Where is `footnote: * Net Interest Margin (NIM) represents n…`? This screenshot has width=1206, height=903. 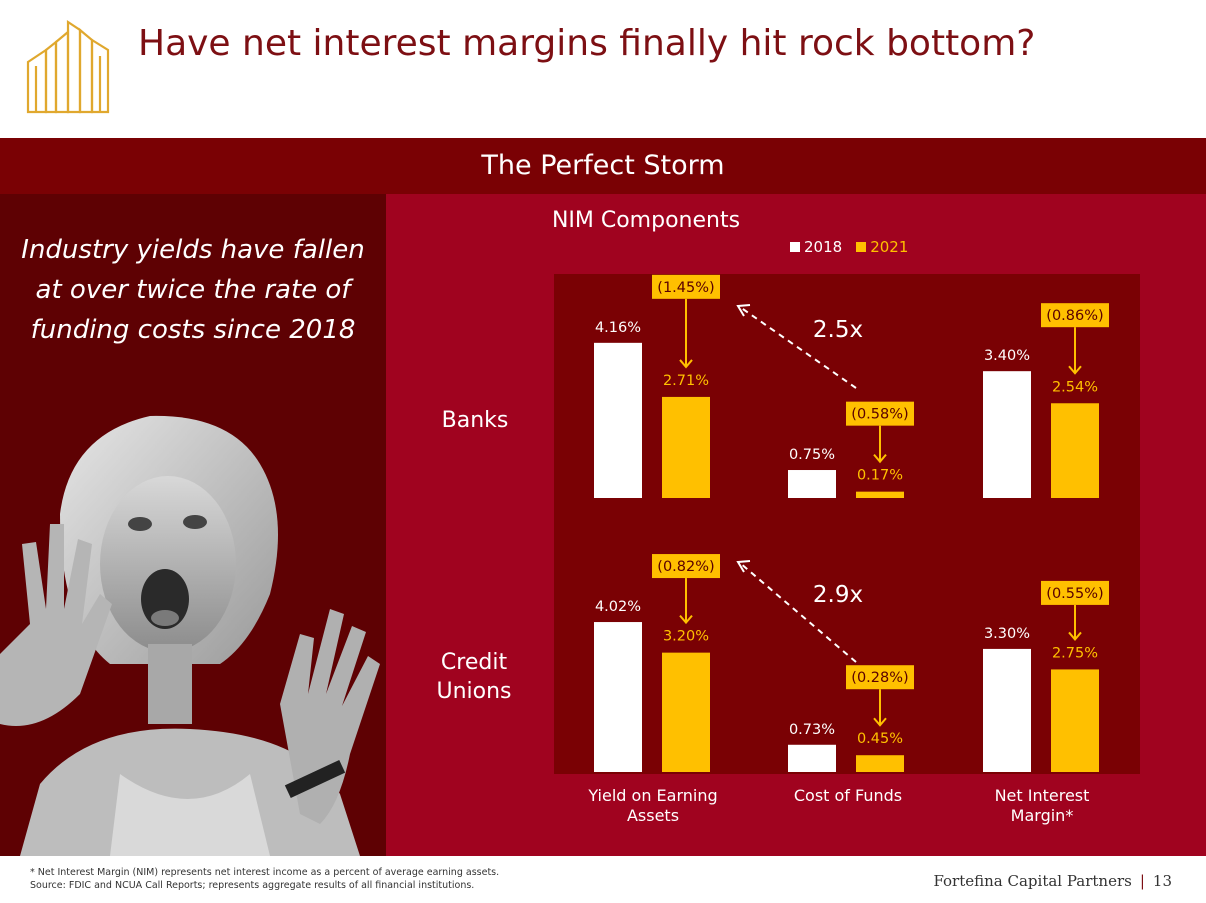
footnote: * Net Interest Margin (NIM) represents n… is located at coordinates (264, 879).